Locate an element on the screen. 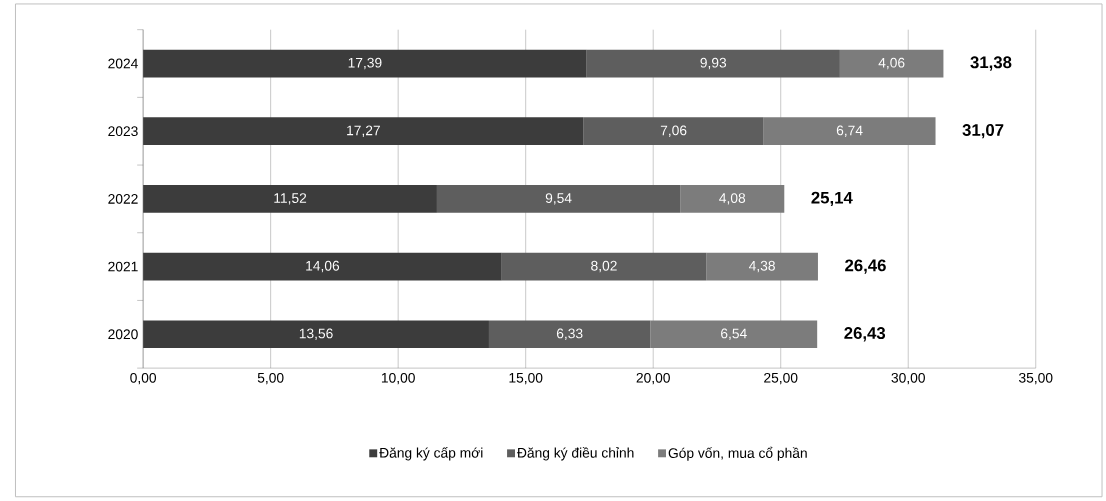  data-label: 14,06 is located at coordinates (323, 267).